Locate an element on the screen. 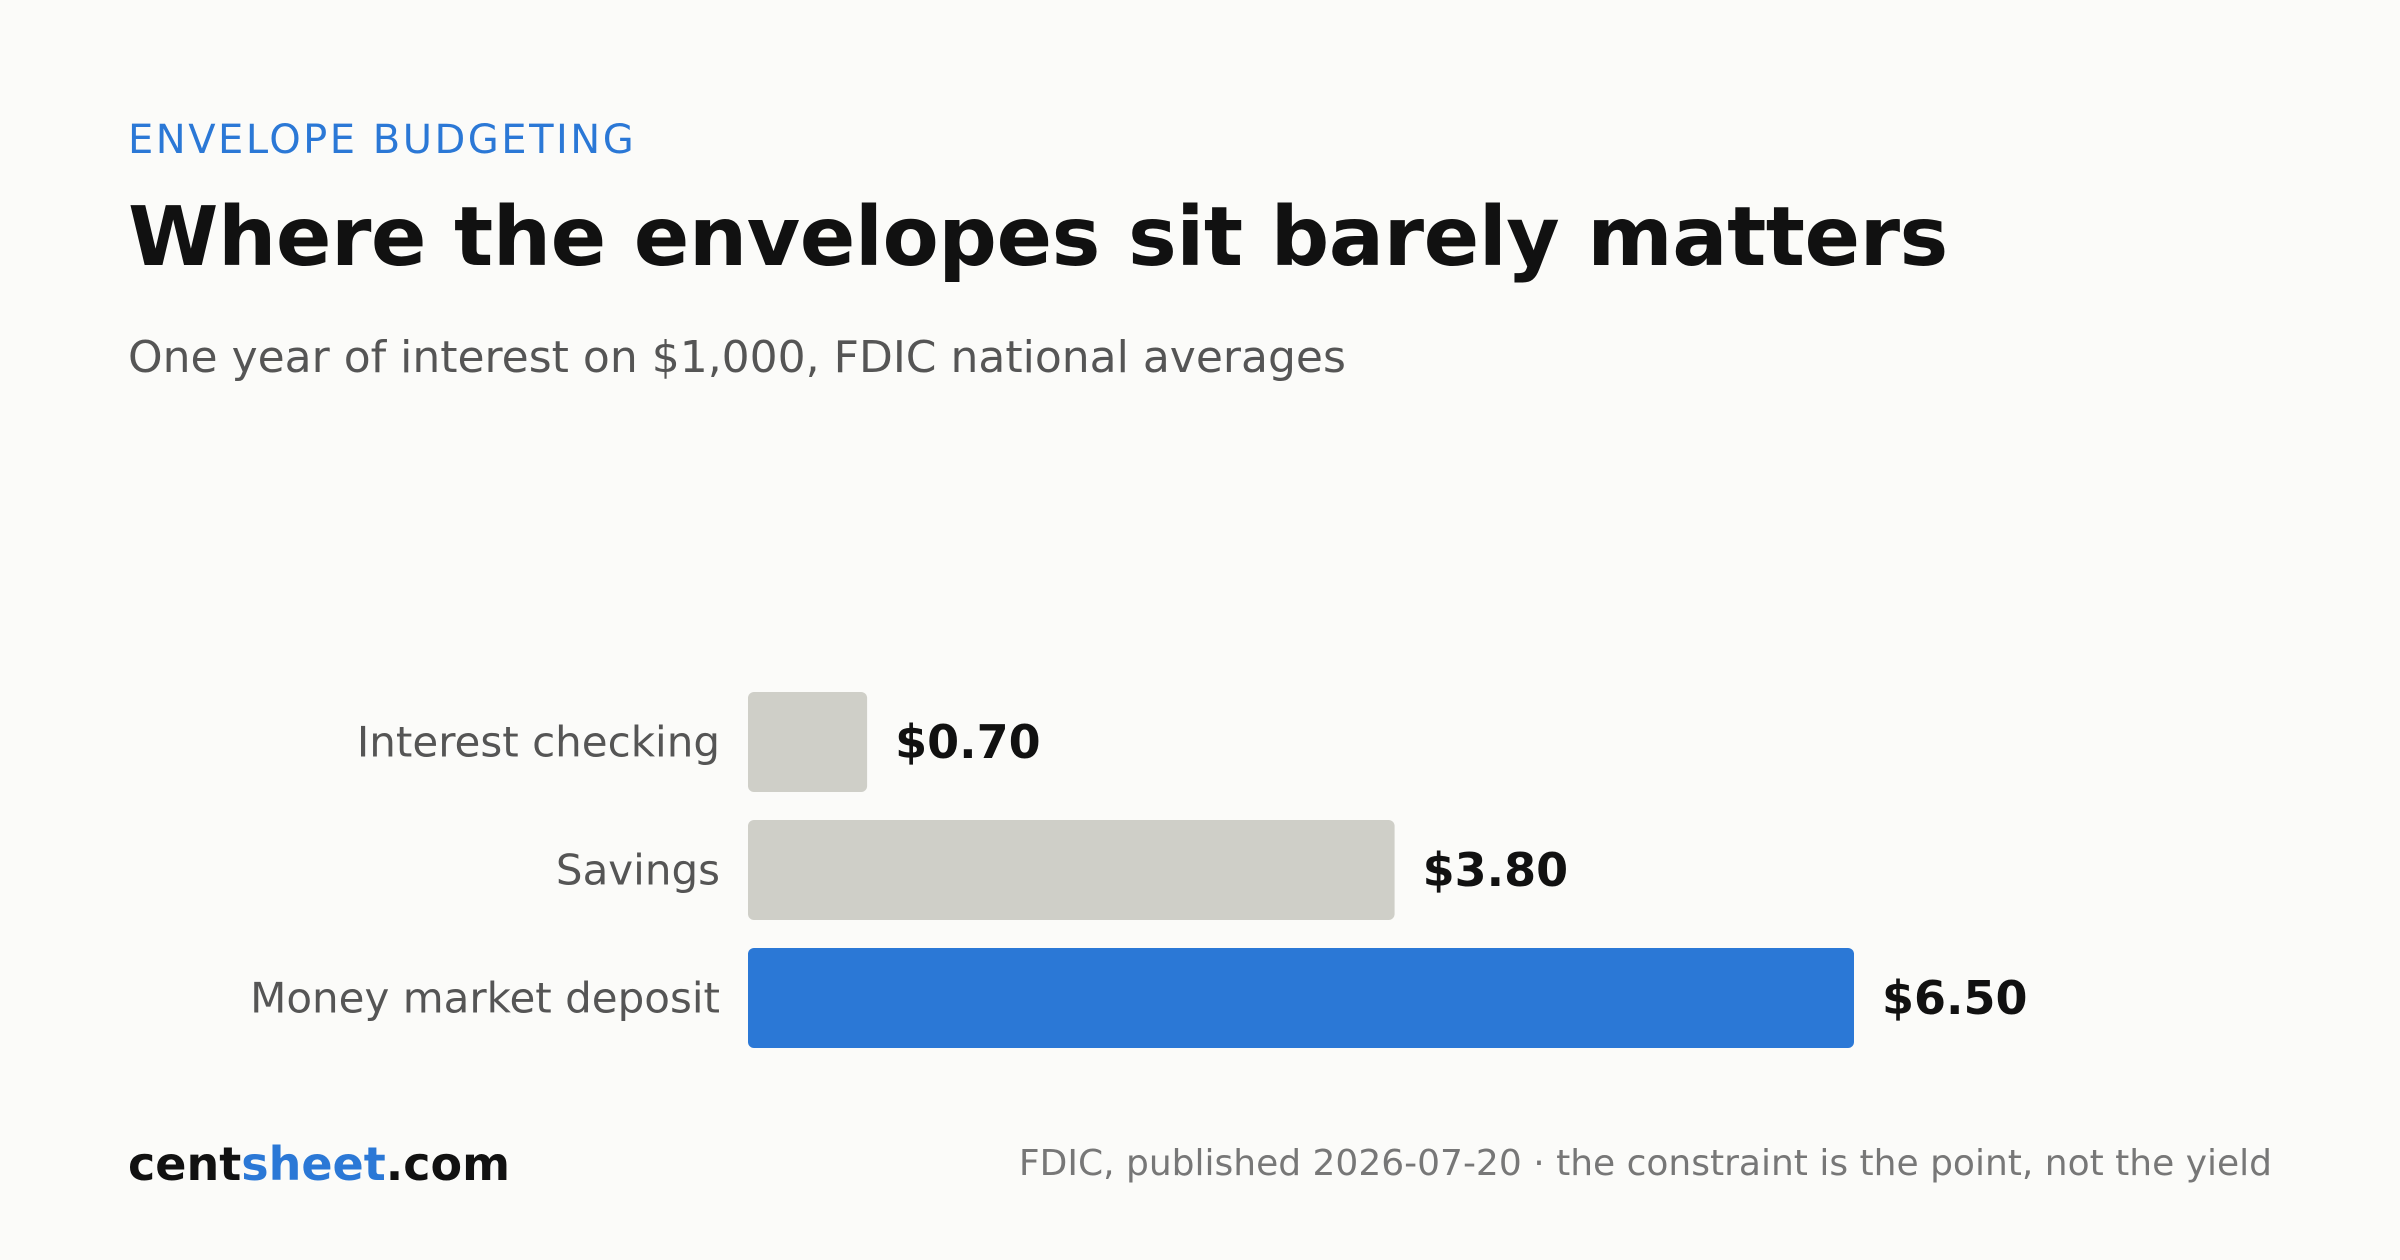 The height and width of the screenshot is (1260, 2400). category-label: Interest checking is located at coordinates (538, 742).